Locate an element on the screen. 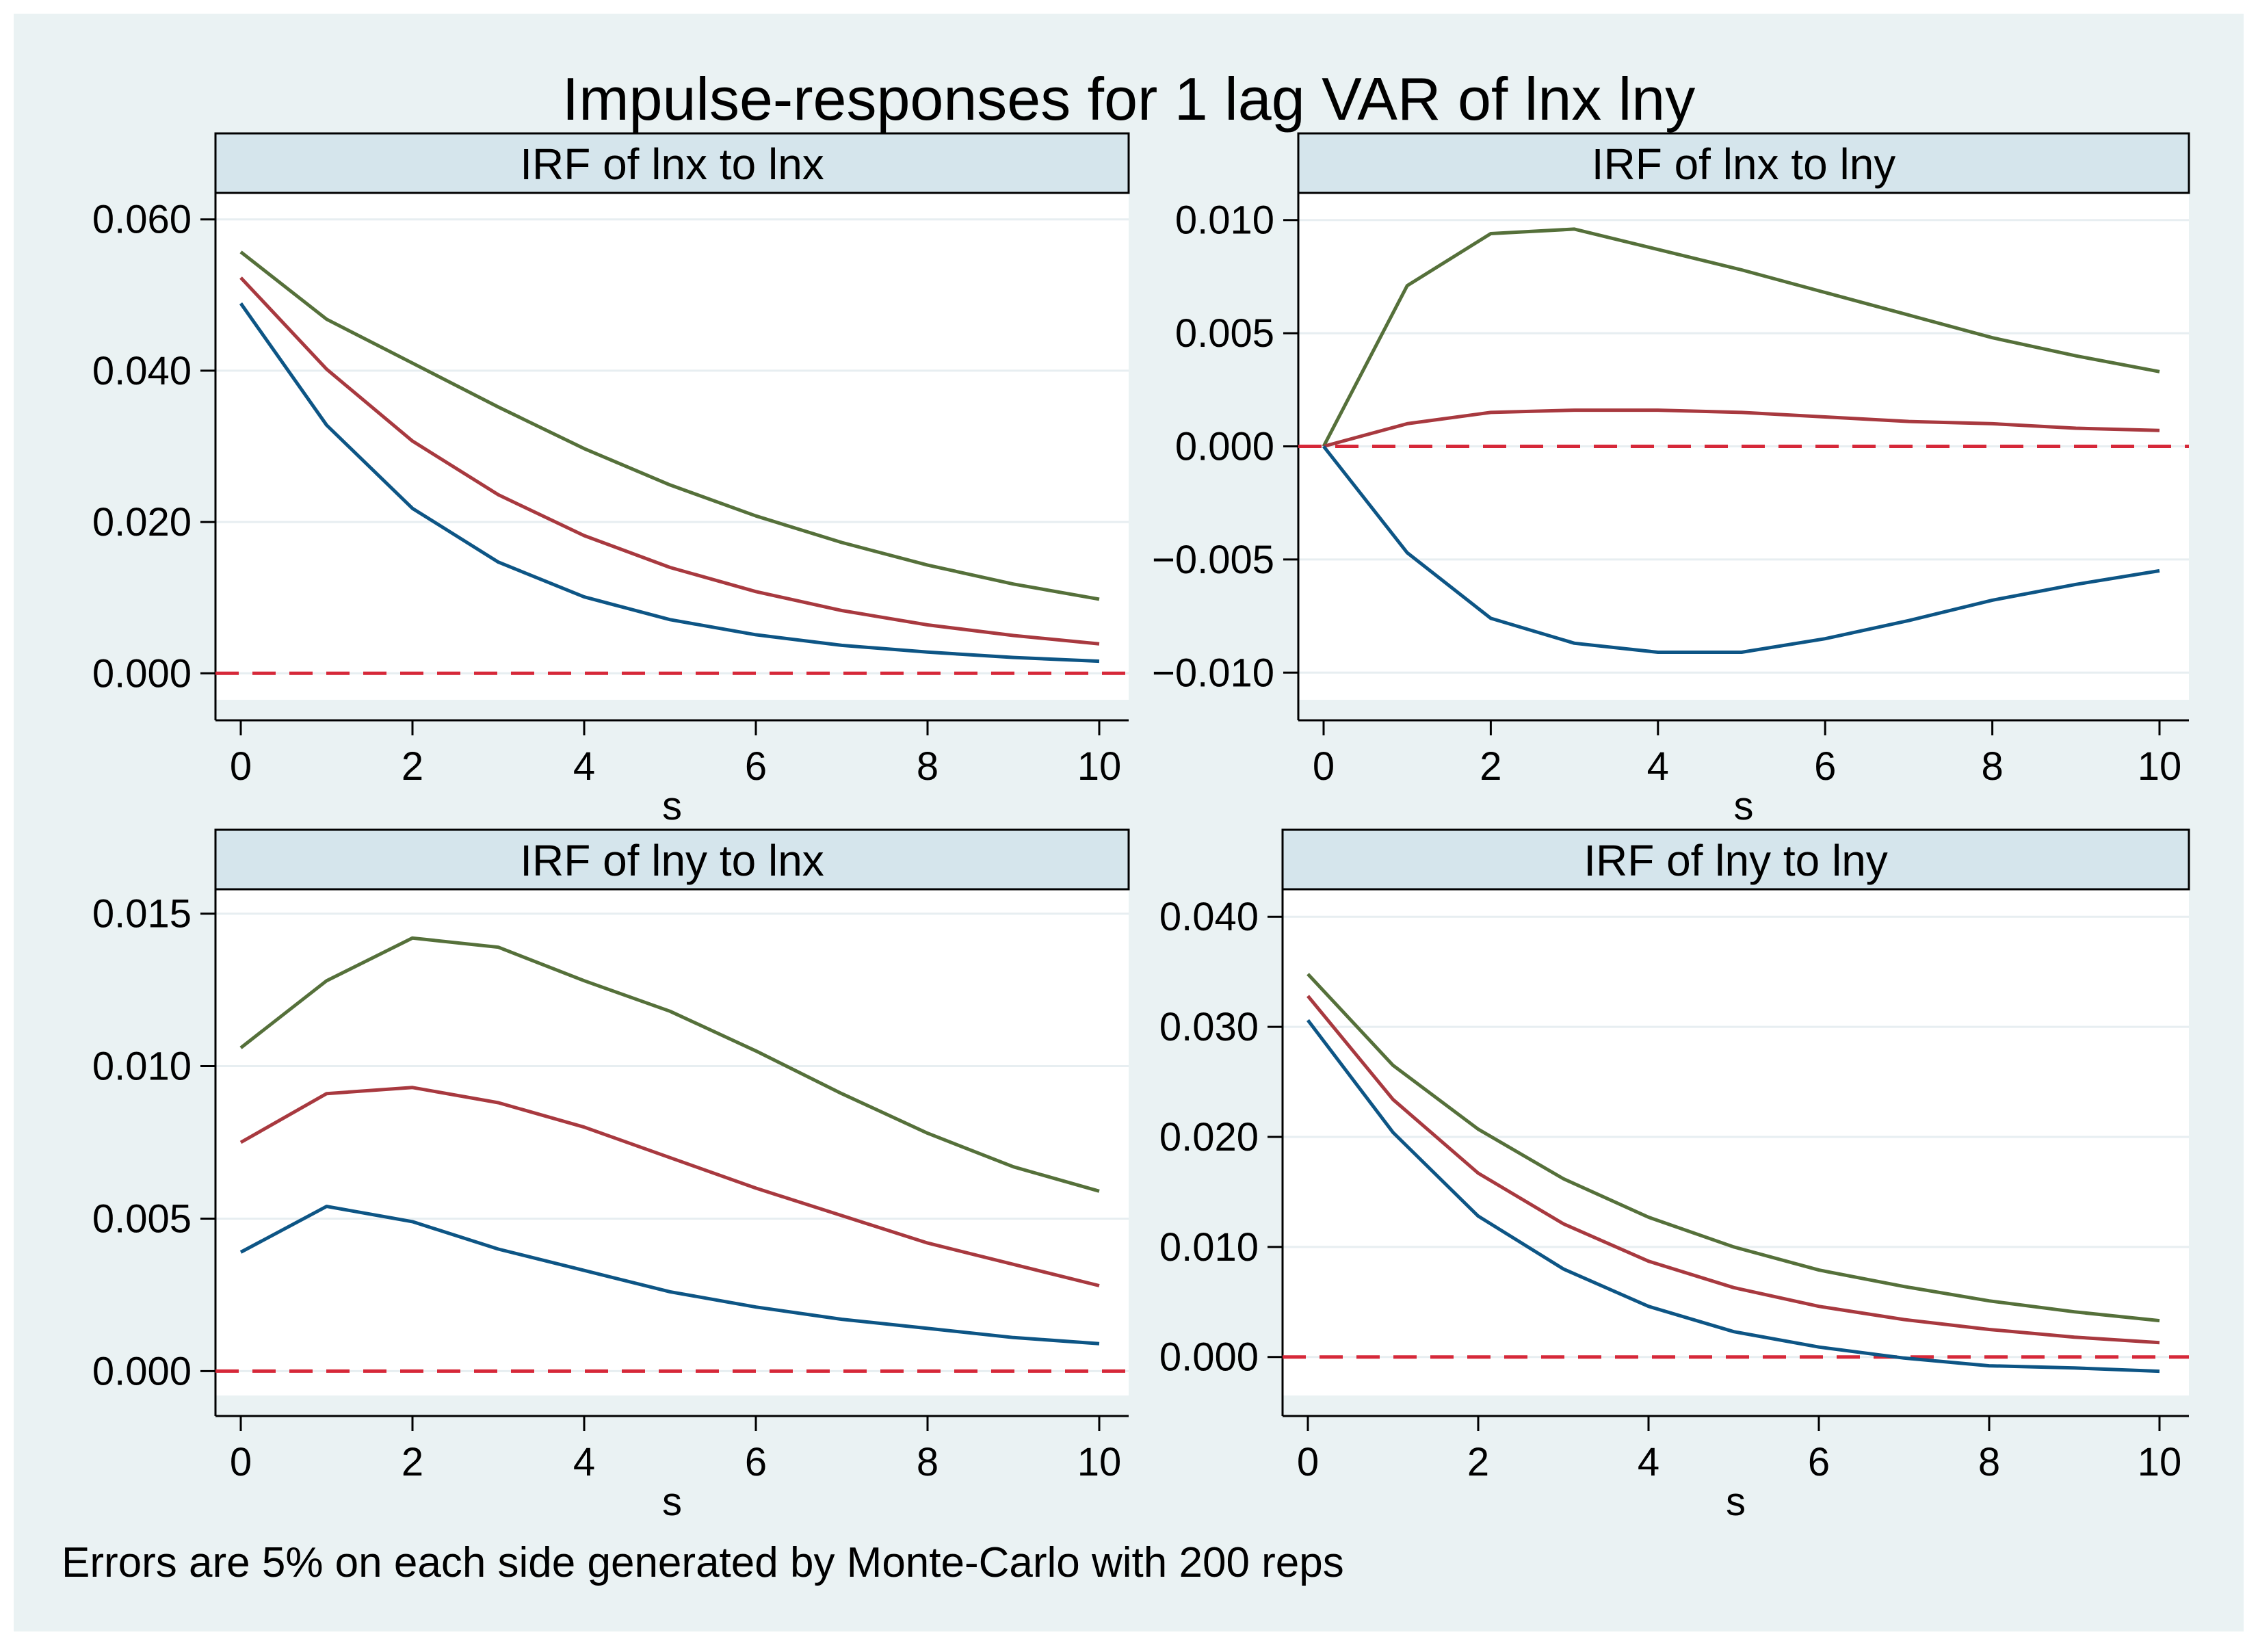 Image resolution: width=2258 pixels, height=1652 pixels. x-tick-label-1-0: 0 is located at coordinates (241, 766).